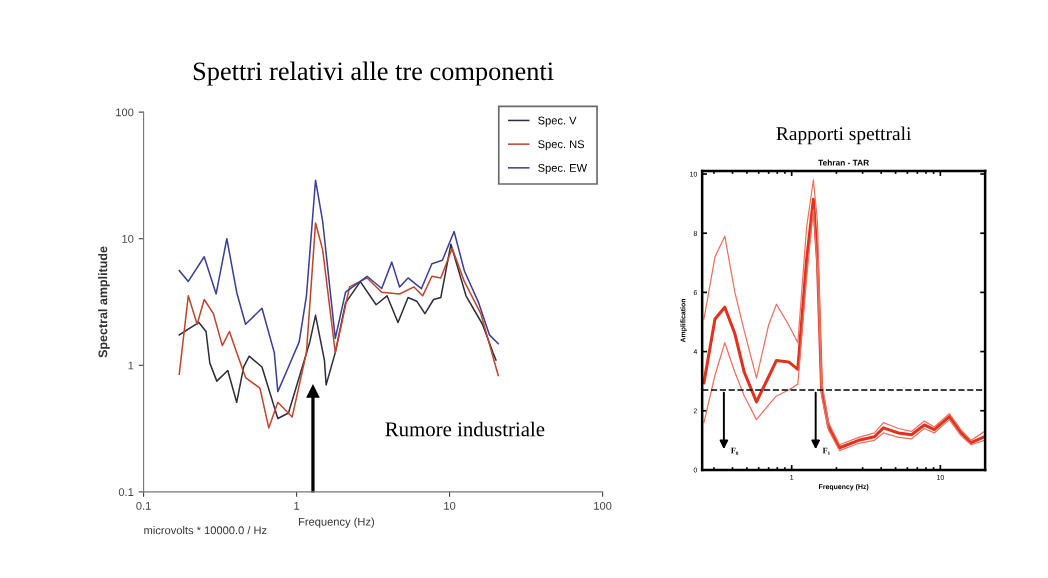  I want to click on annotation: F₁, so click(826, 451).